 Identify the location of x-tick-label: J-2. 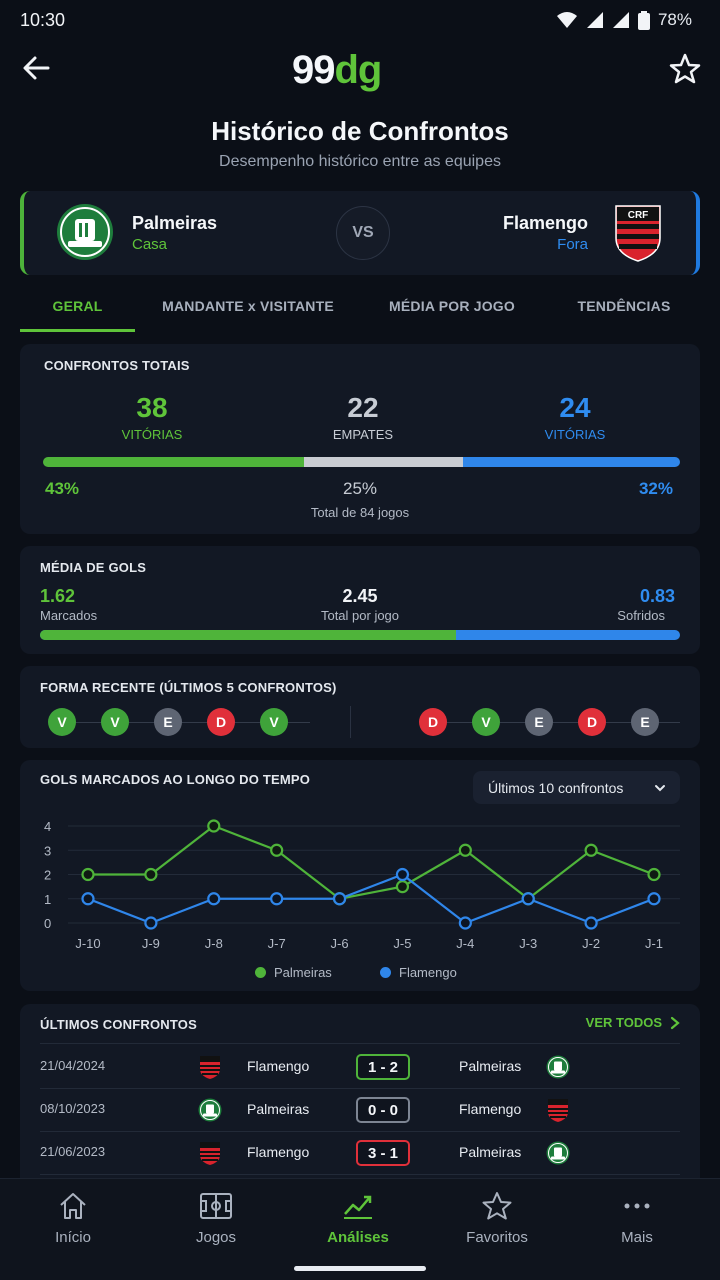
(591, 943).